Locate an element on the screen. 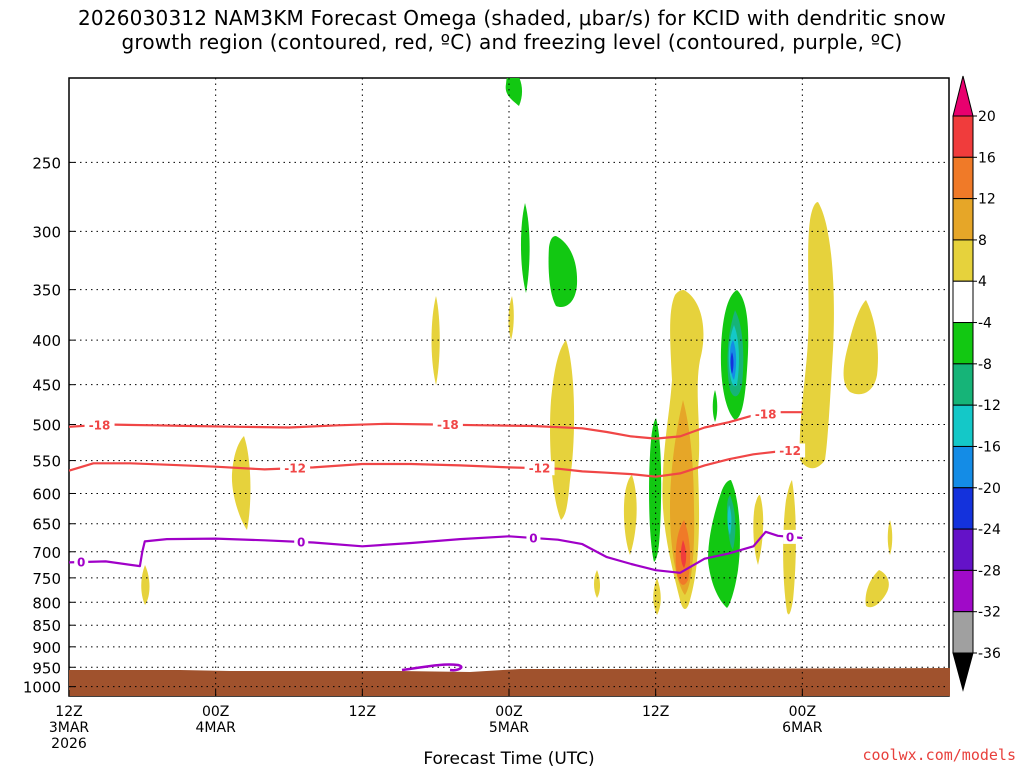 The image size is (1024, 768). y-tick-label: 450 is located at coordinates (46, 386).